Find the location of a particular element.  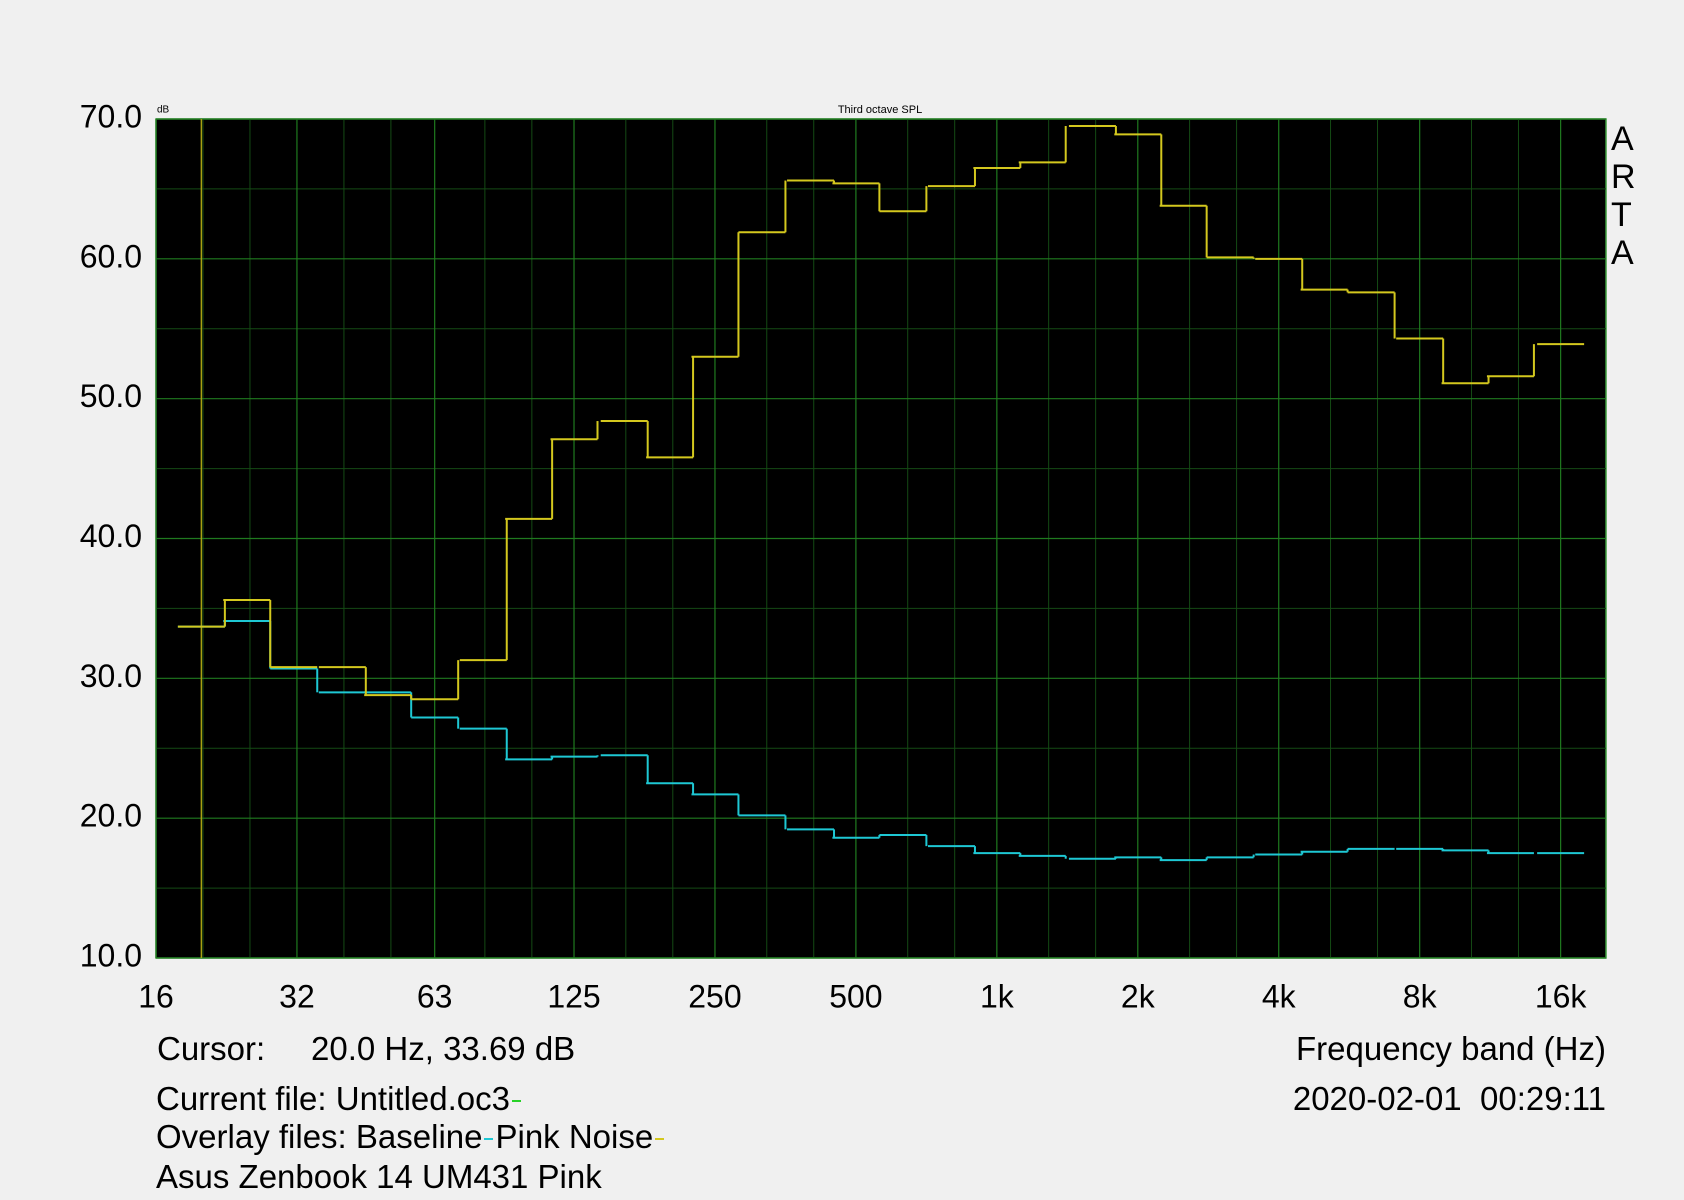

x-tick-label: 125 is located at coordinates (573, 996).